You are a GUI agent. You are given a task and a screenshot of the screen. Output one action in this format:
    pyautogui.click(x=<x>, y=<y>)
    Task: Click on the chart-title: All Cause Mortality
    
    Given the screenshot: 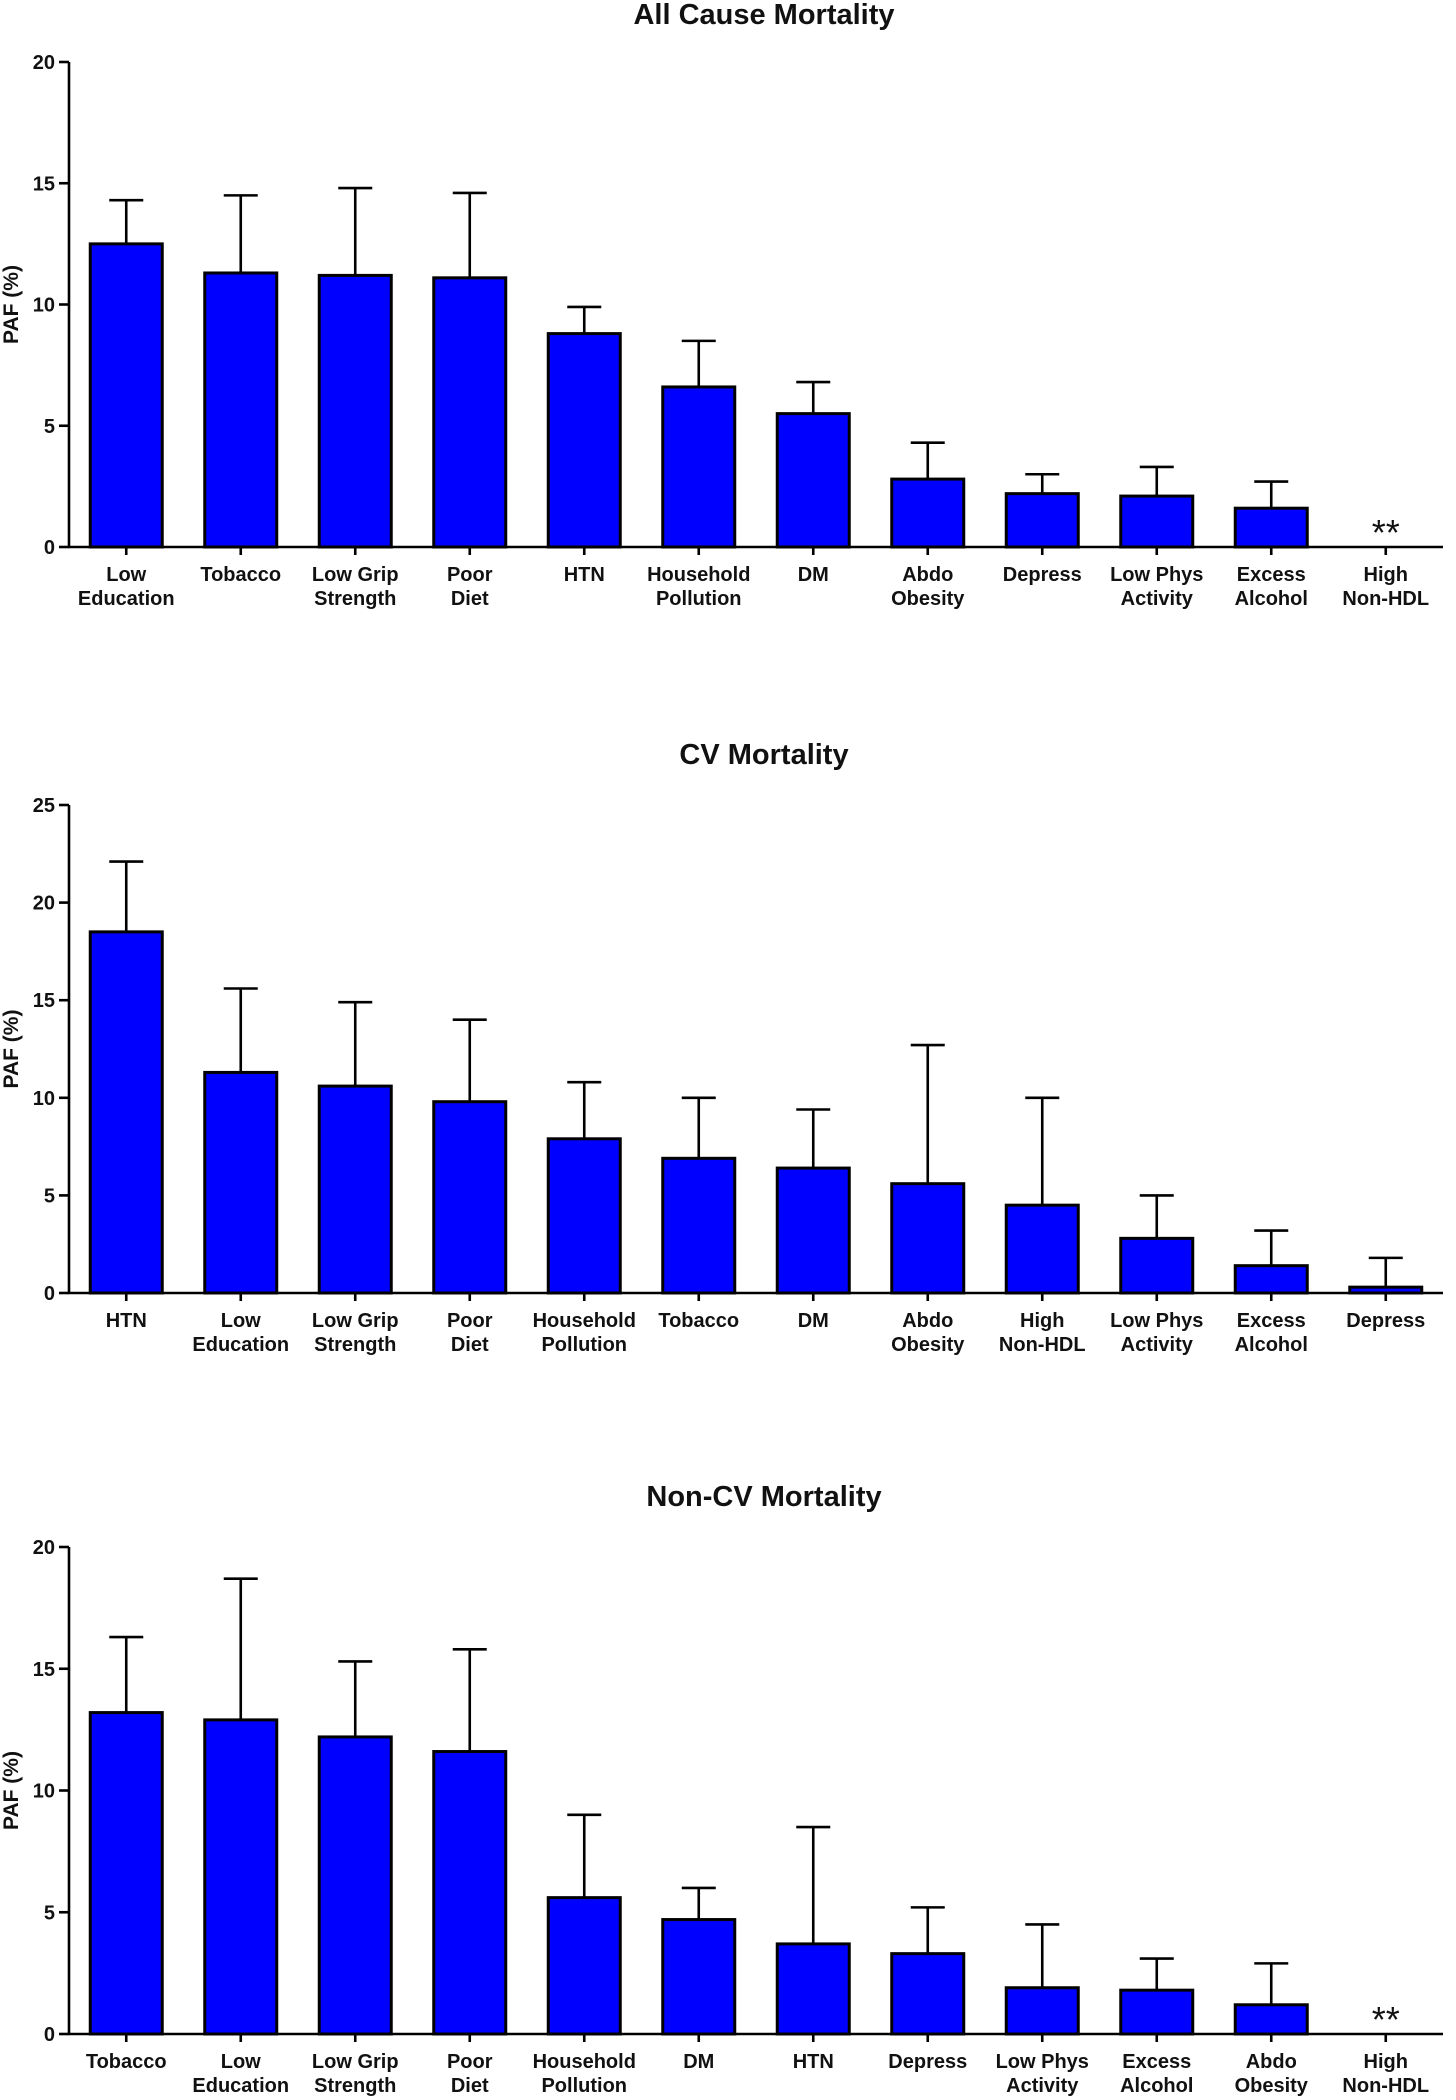 What is the action you would take?
    pyautogui.click(x=763, y=15)
    